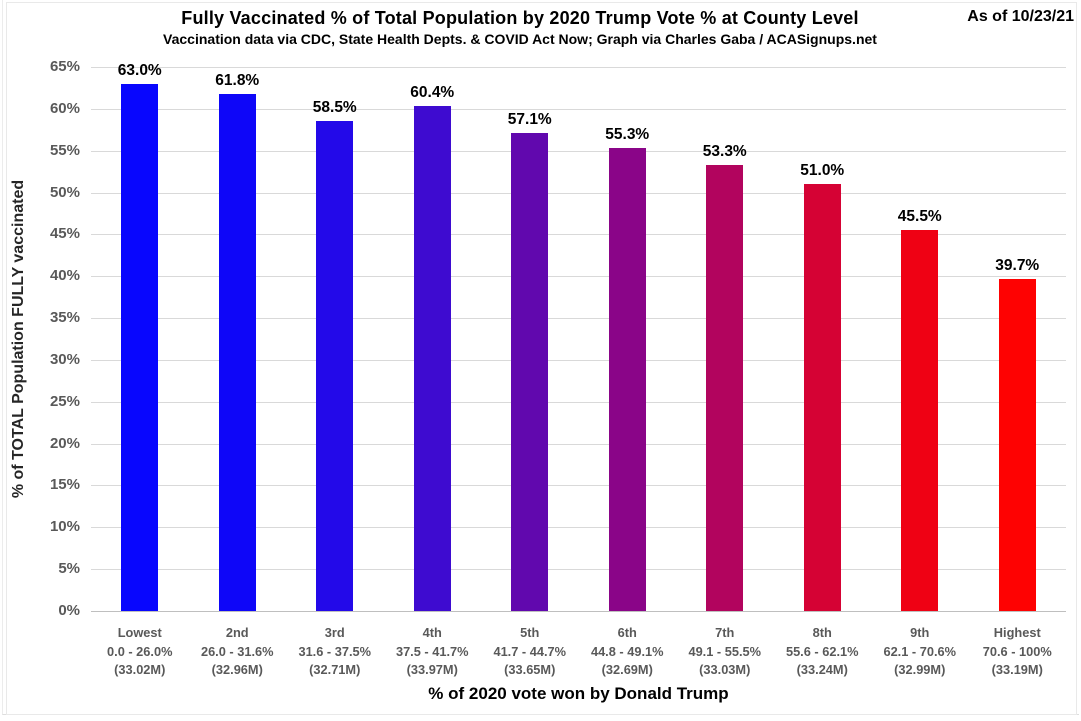  What do you see at coordinates (69, 610) in the screenshot?
I see `y-tick-label: 0%` at bounding box center [69, 610].